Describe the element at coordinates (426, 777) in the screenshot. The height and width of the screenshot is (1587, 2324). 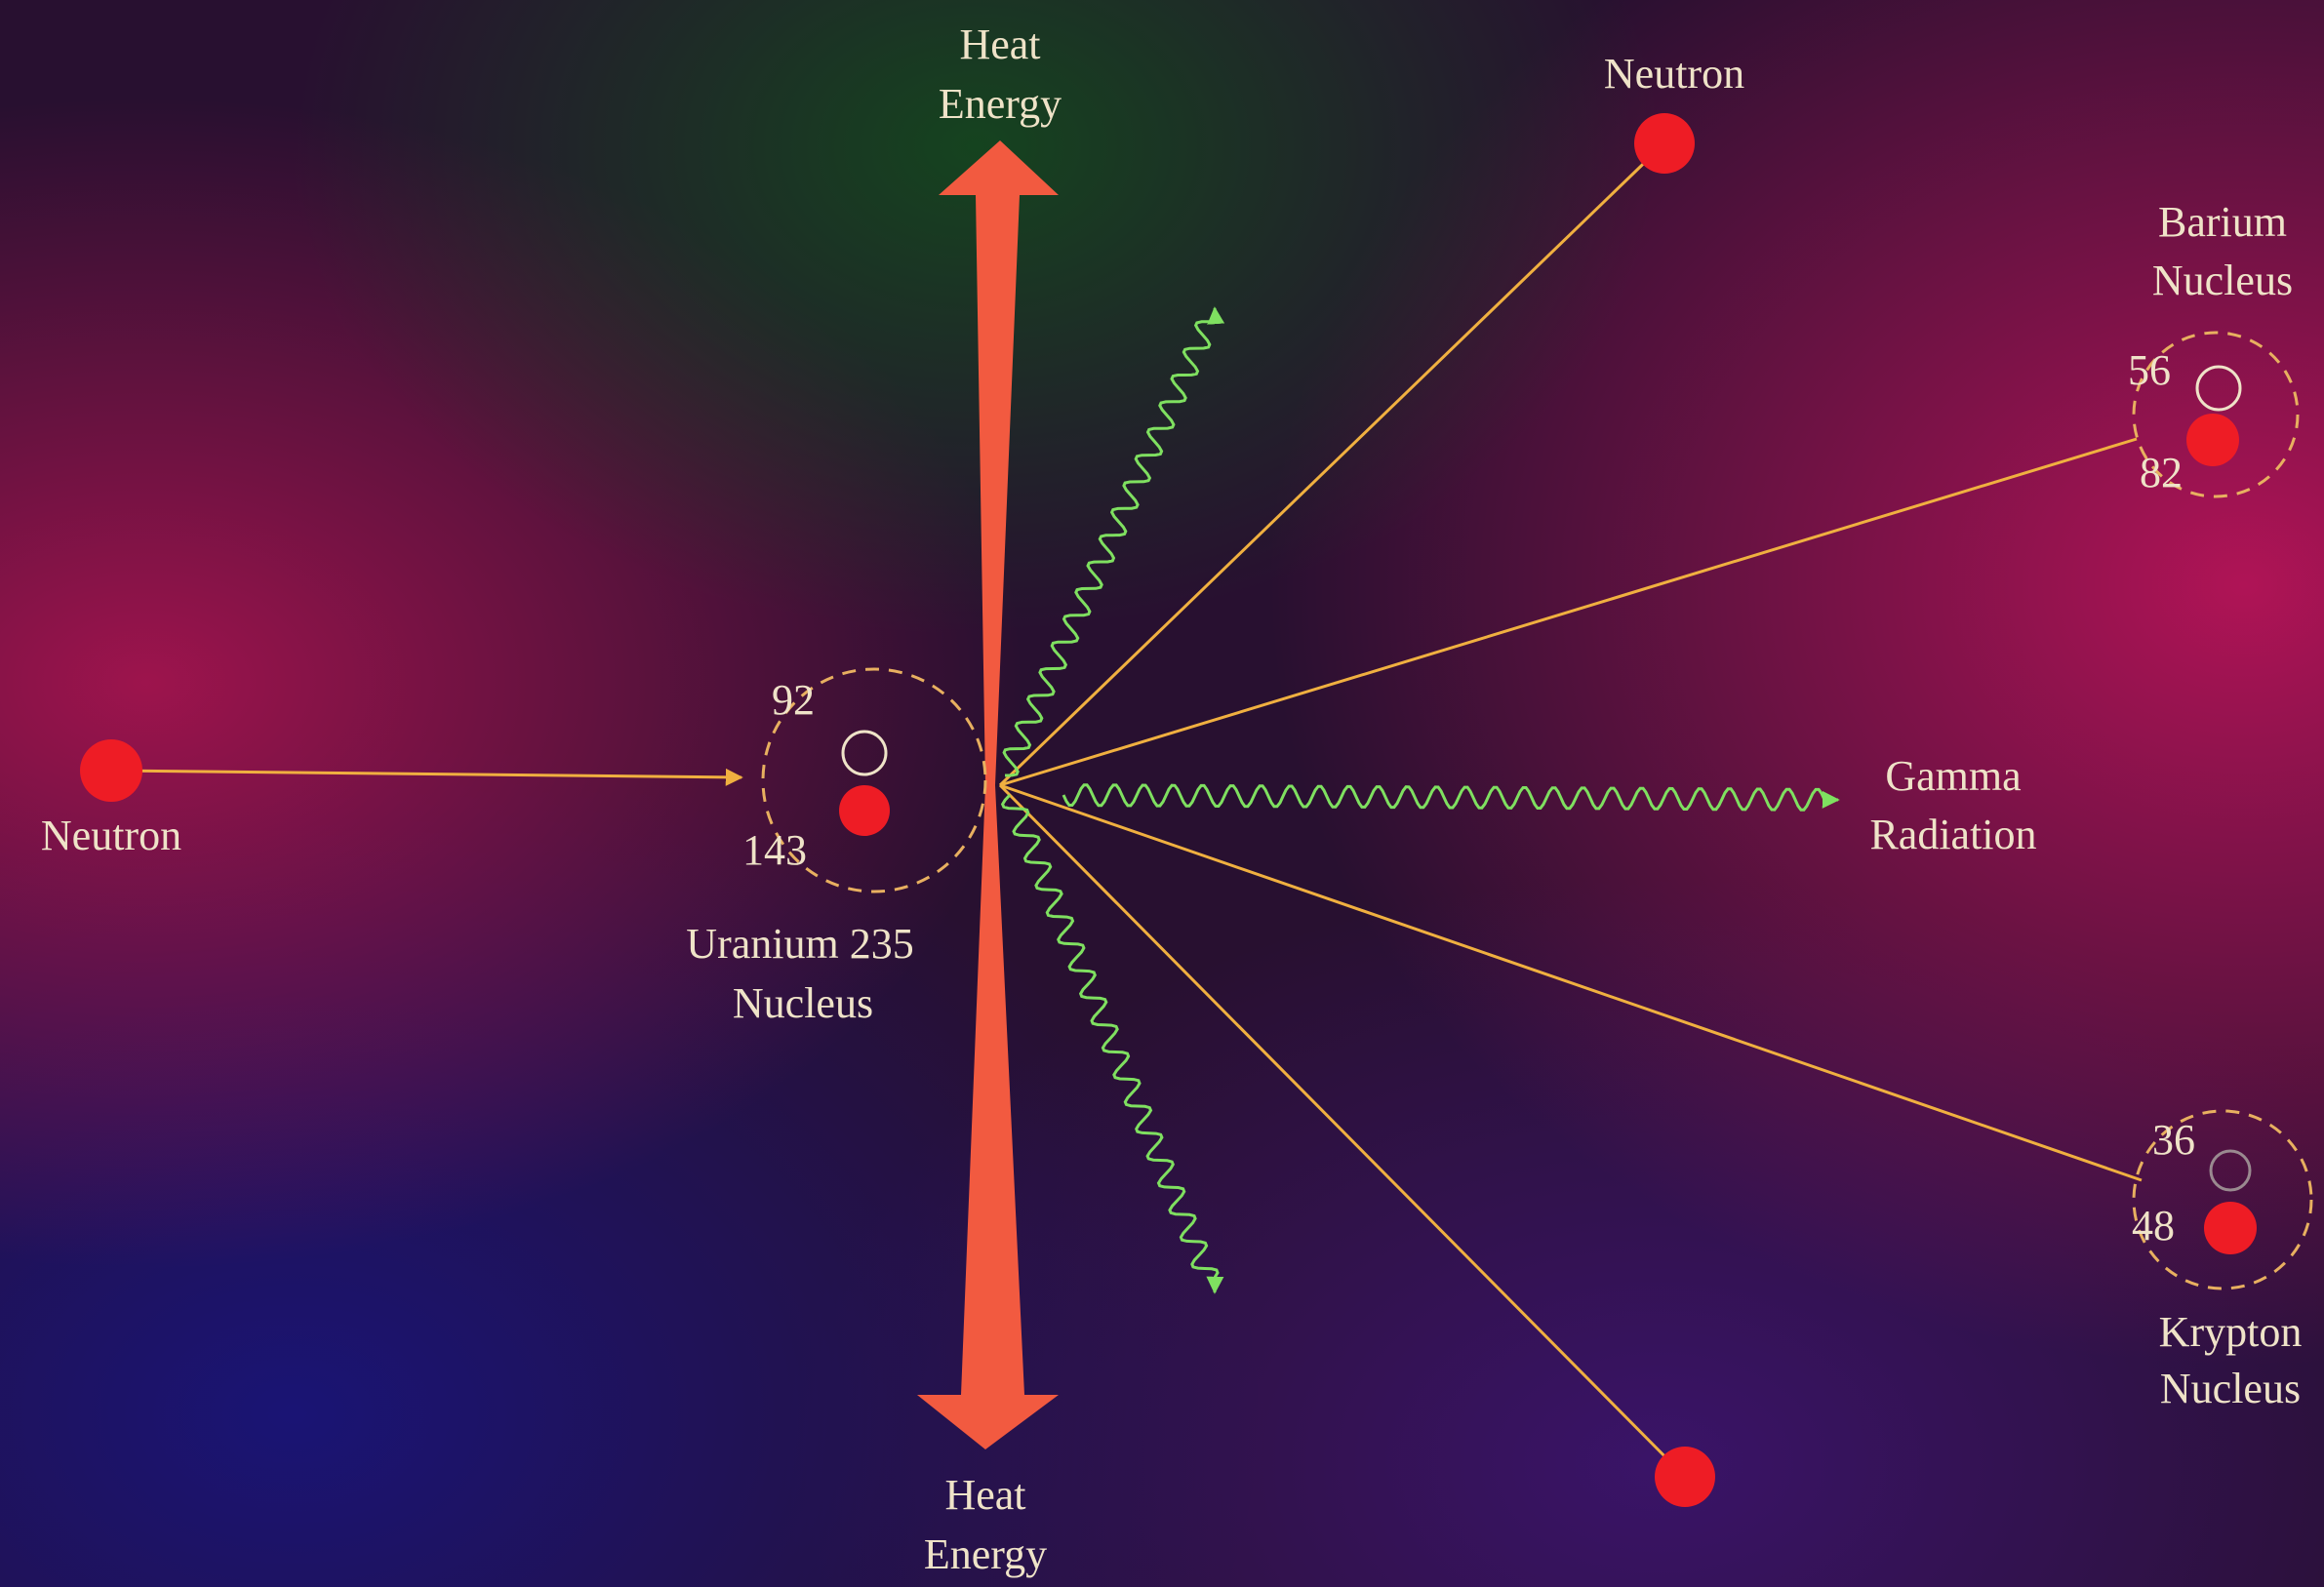
I see `neutron-path` at that location.